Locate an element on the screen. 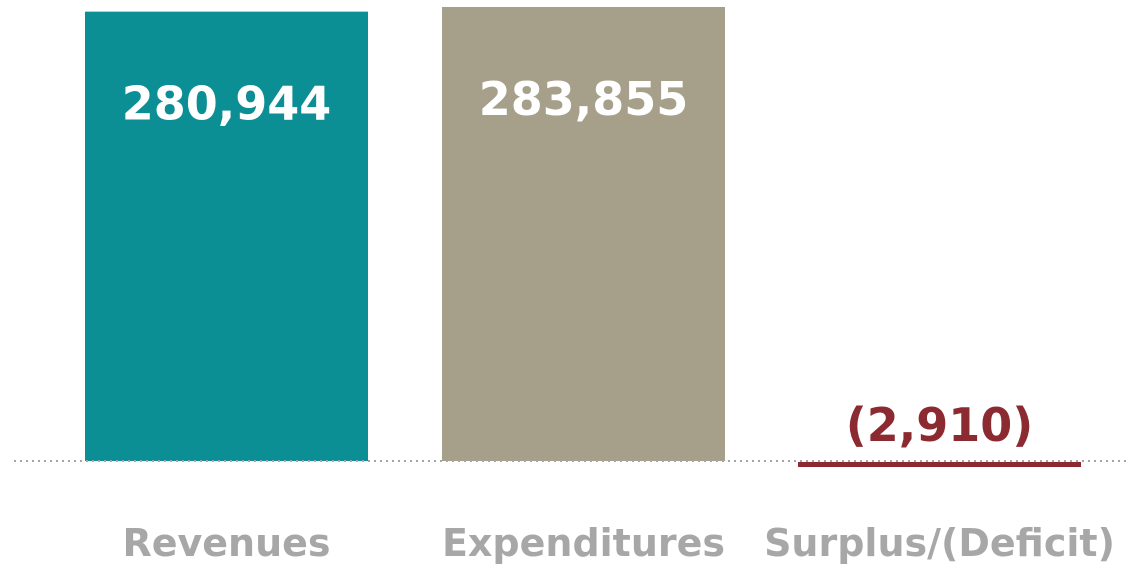  value-label-expenditures: 283,855 is located at coordinates (584, 99).